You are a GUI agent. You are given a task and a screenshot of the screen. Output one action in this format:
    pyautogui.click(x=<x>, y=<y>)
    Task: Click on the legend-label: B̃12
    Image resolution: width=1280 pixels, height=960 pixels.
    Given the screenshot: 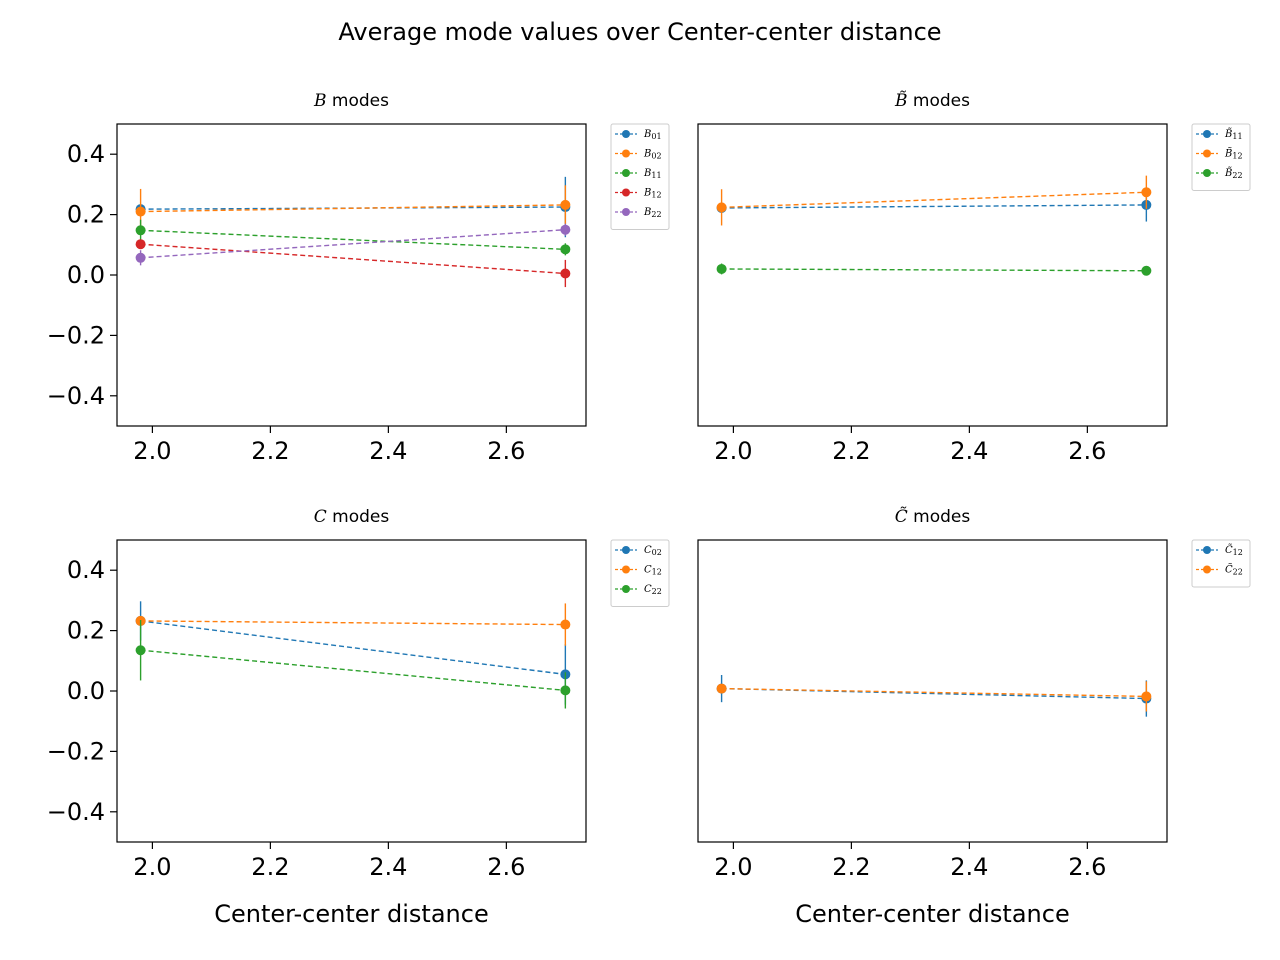 What is the action you would take?
    pyautogui.click(x=1233, y=154)
    